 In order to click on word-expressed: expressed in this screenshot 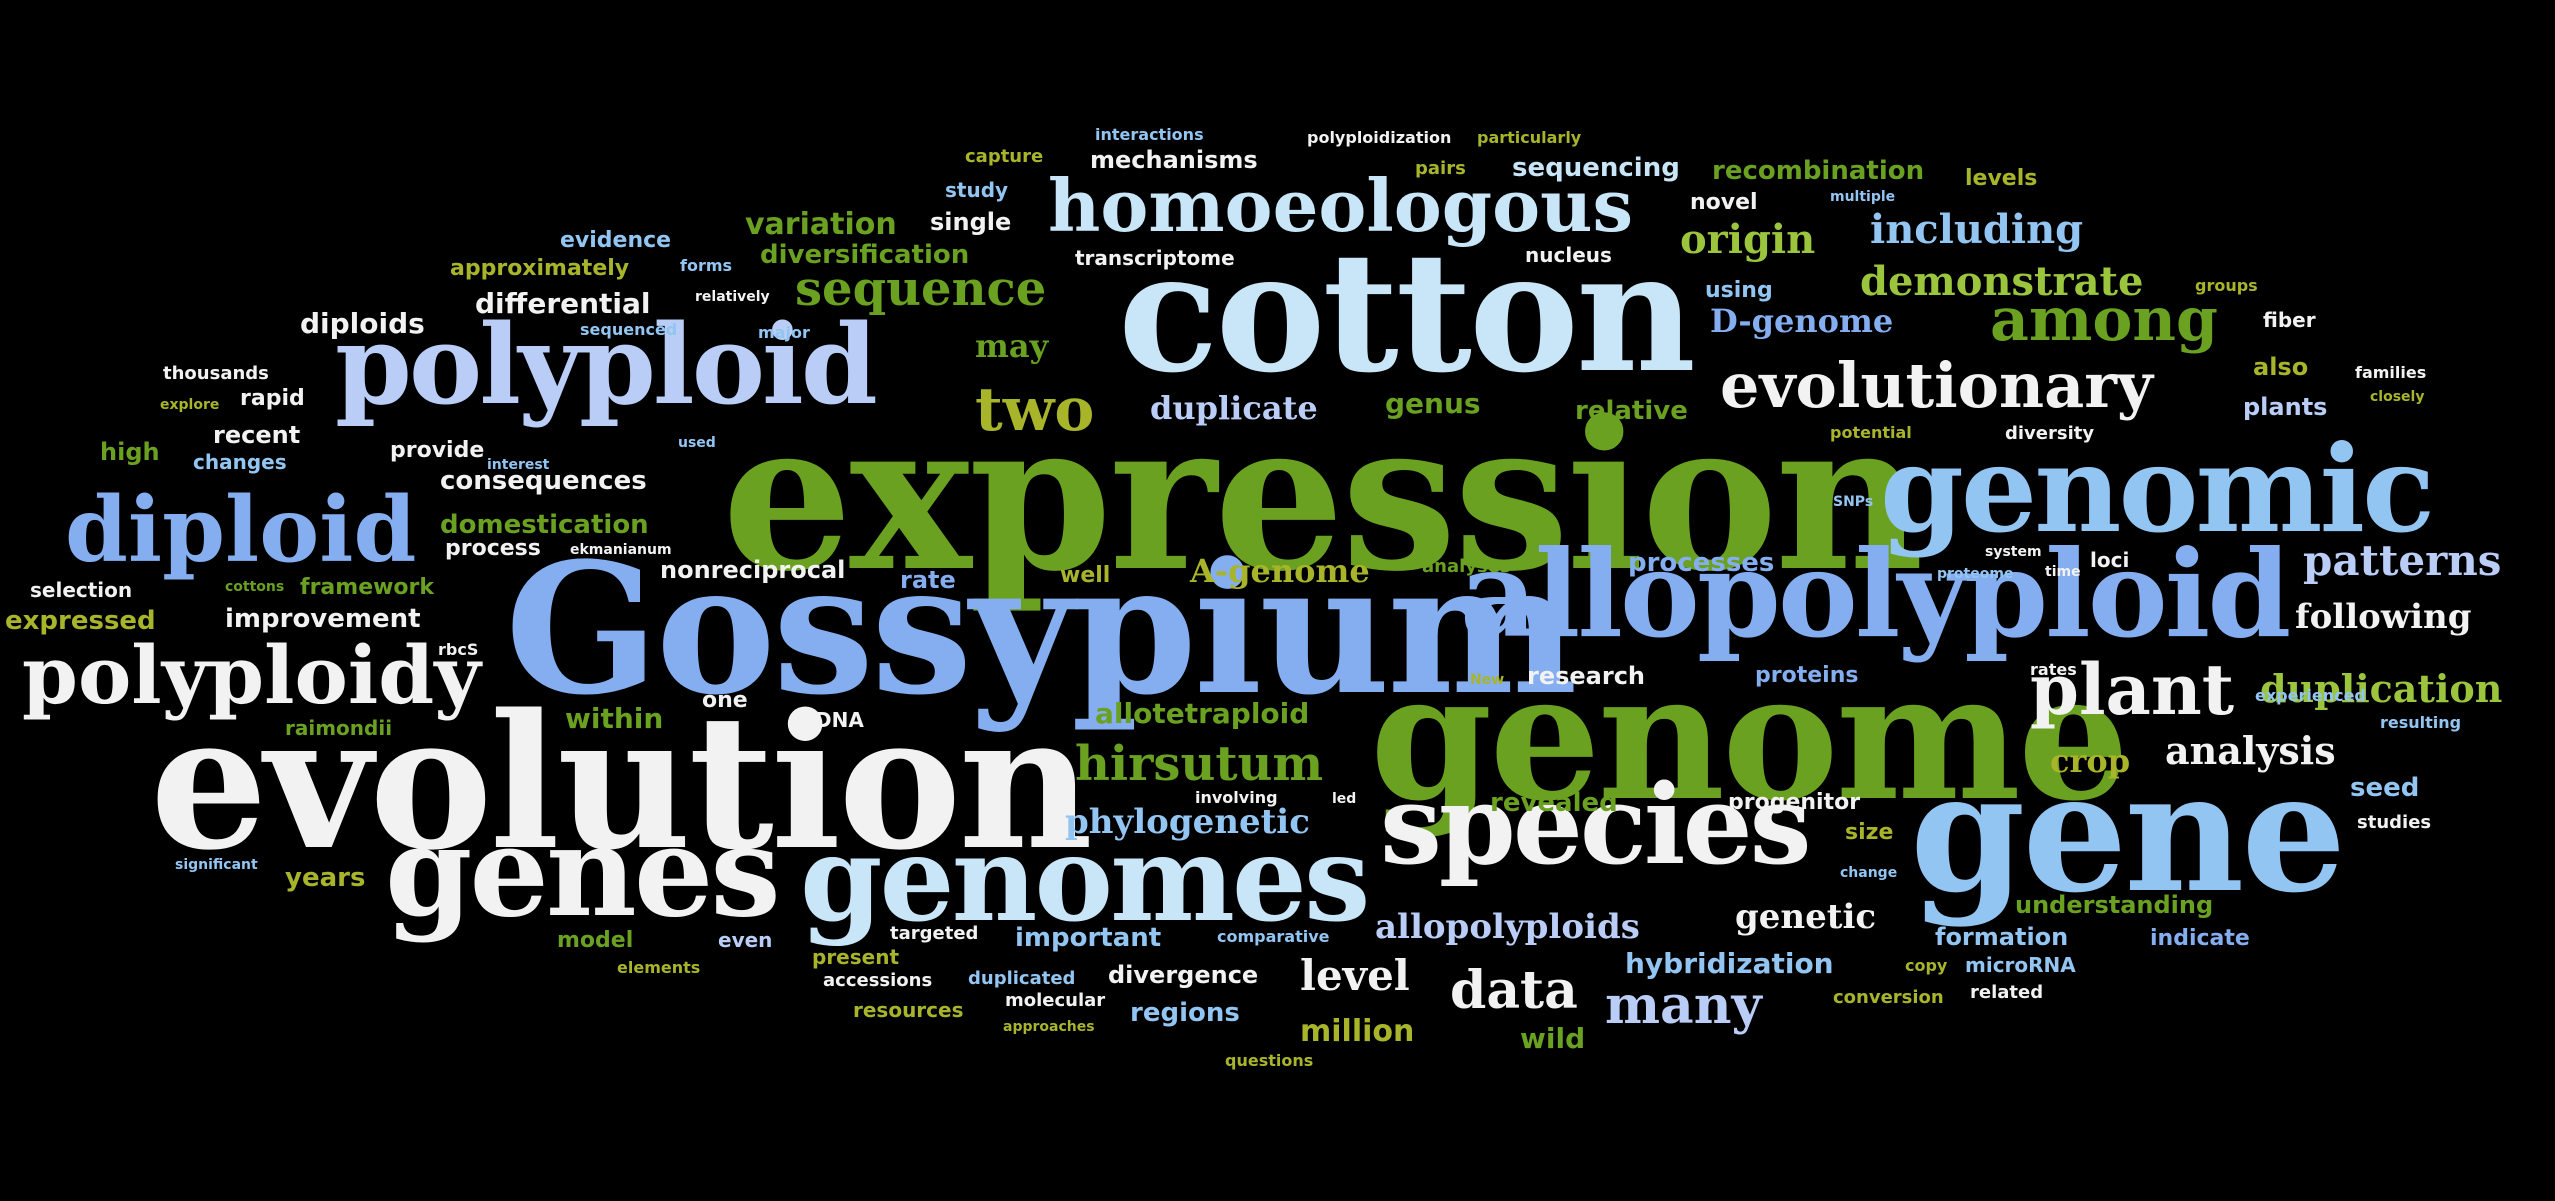, I will do `click(80, 621)`.